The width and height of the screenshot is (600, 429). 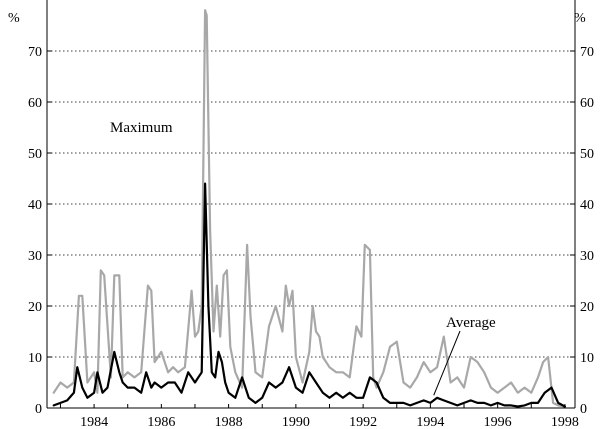 I want to click on annotation-average: Average, so click(x=471, y=323).